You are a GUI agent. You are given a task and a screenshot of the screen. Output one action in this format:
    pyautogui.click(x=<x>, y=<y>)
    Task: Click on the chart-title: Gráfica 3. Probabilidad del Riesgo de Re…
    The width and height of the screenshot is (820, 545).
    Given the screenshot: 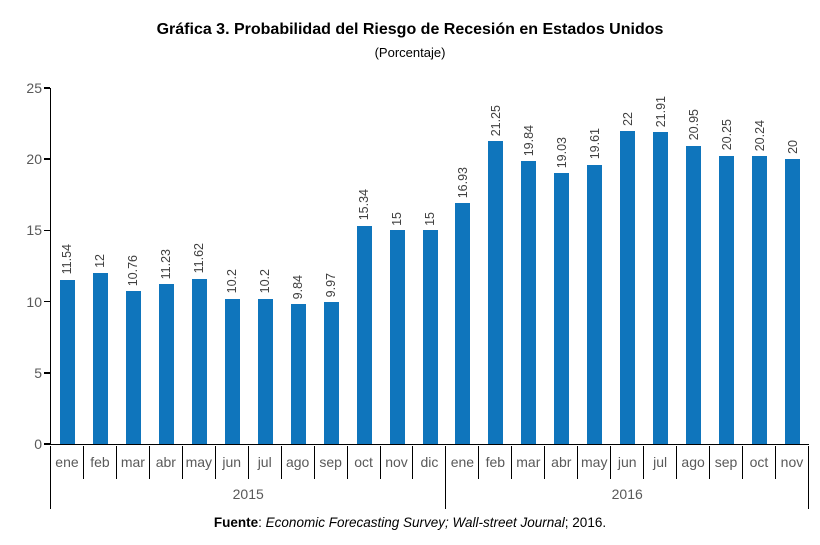 What is the action you would take?
    pyautogui.click(x=410, y=29)
    